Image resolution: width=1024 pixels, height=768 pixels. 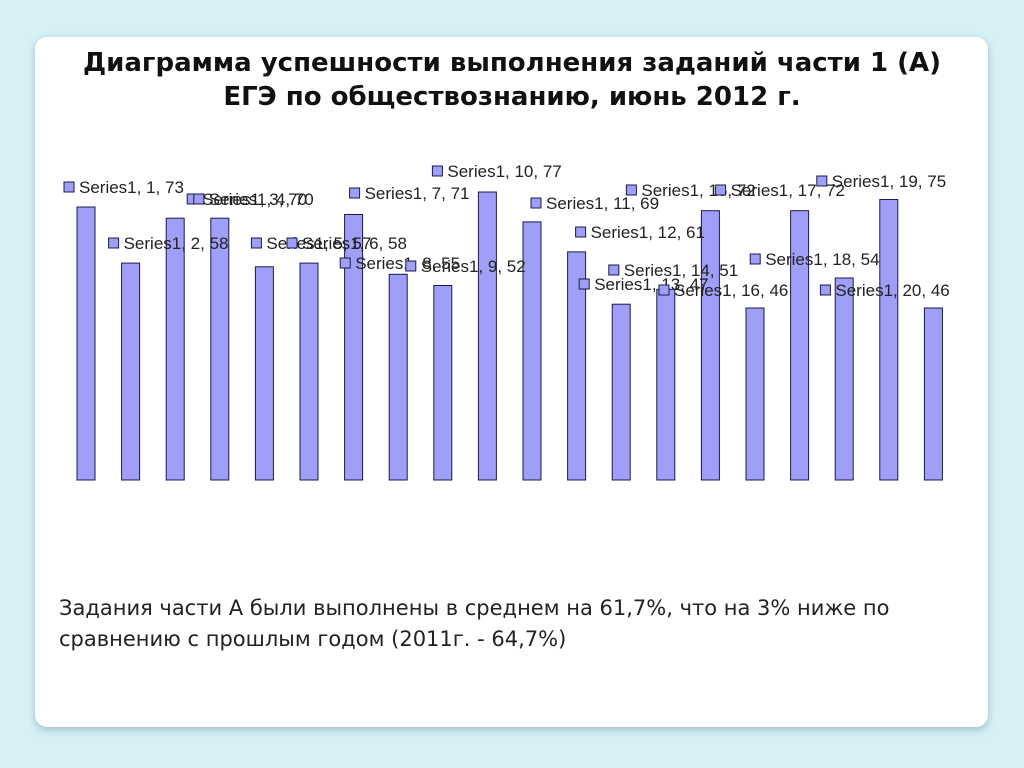 I want to click on data-label-text: Series1, 10, 77, so click(x=504, y=171).